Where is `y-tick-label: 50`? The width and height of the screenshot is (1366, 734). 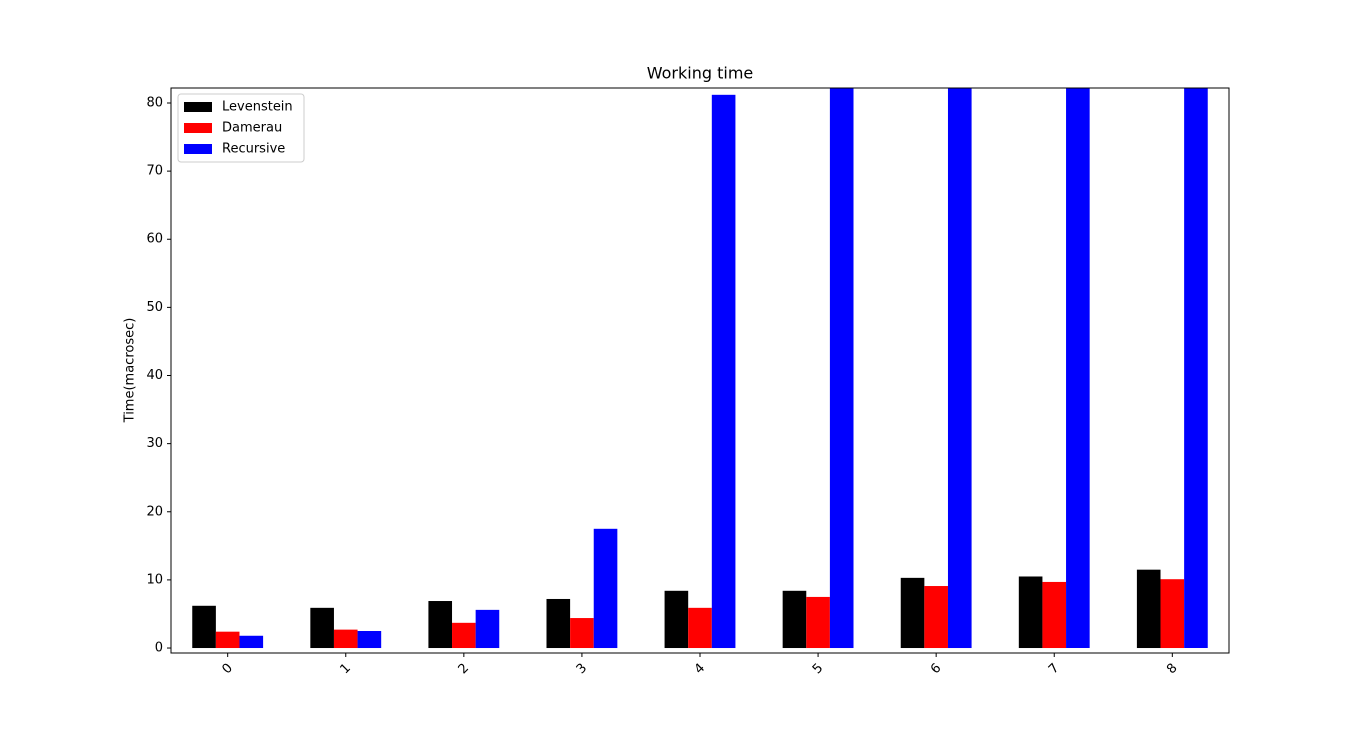 y-tick-label: 50 is located at coordinates (154, 307).